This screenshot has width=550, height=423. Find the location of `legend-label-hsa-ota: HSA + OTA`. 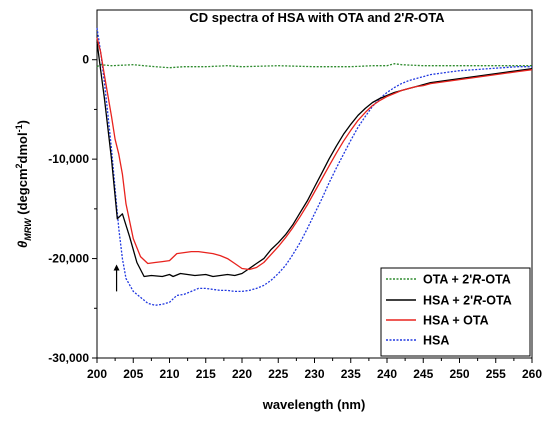

legend-label-hsa-ota: HSA + OTA is located at coordinates (456, 321).